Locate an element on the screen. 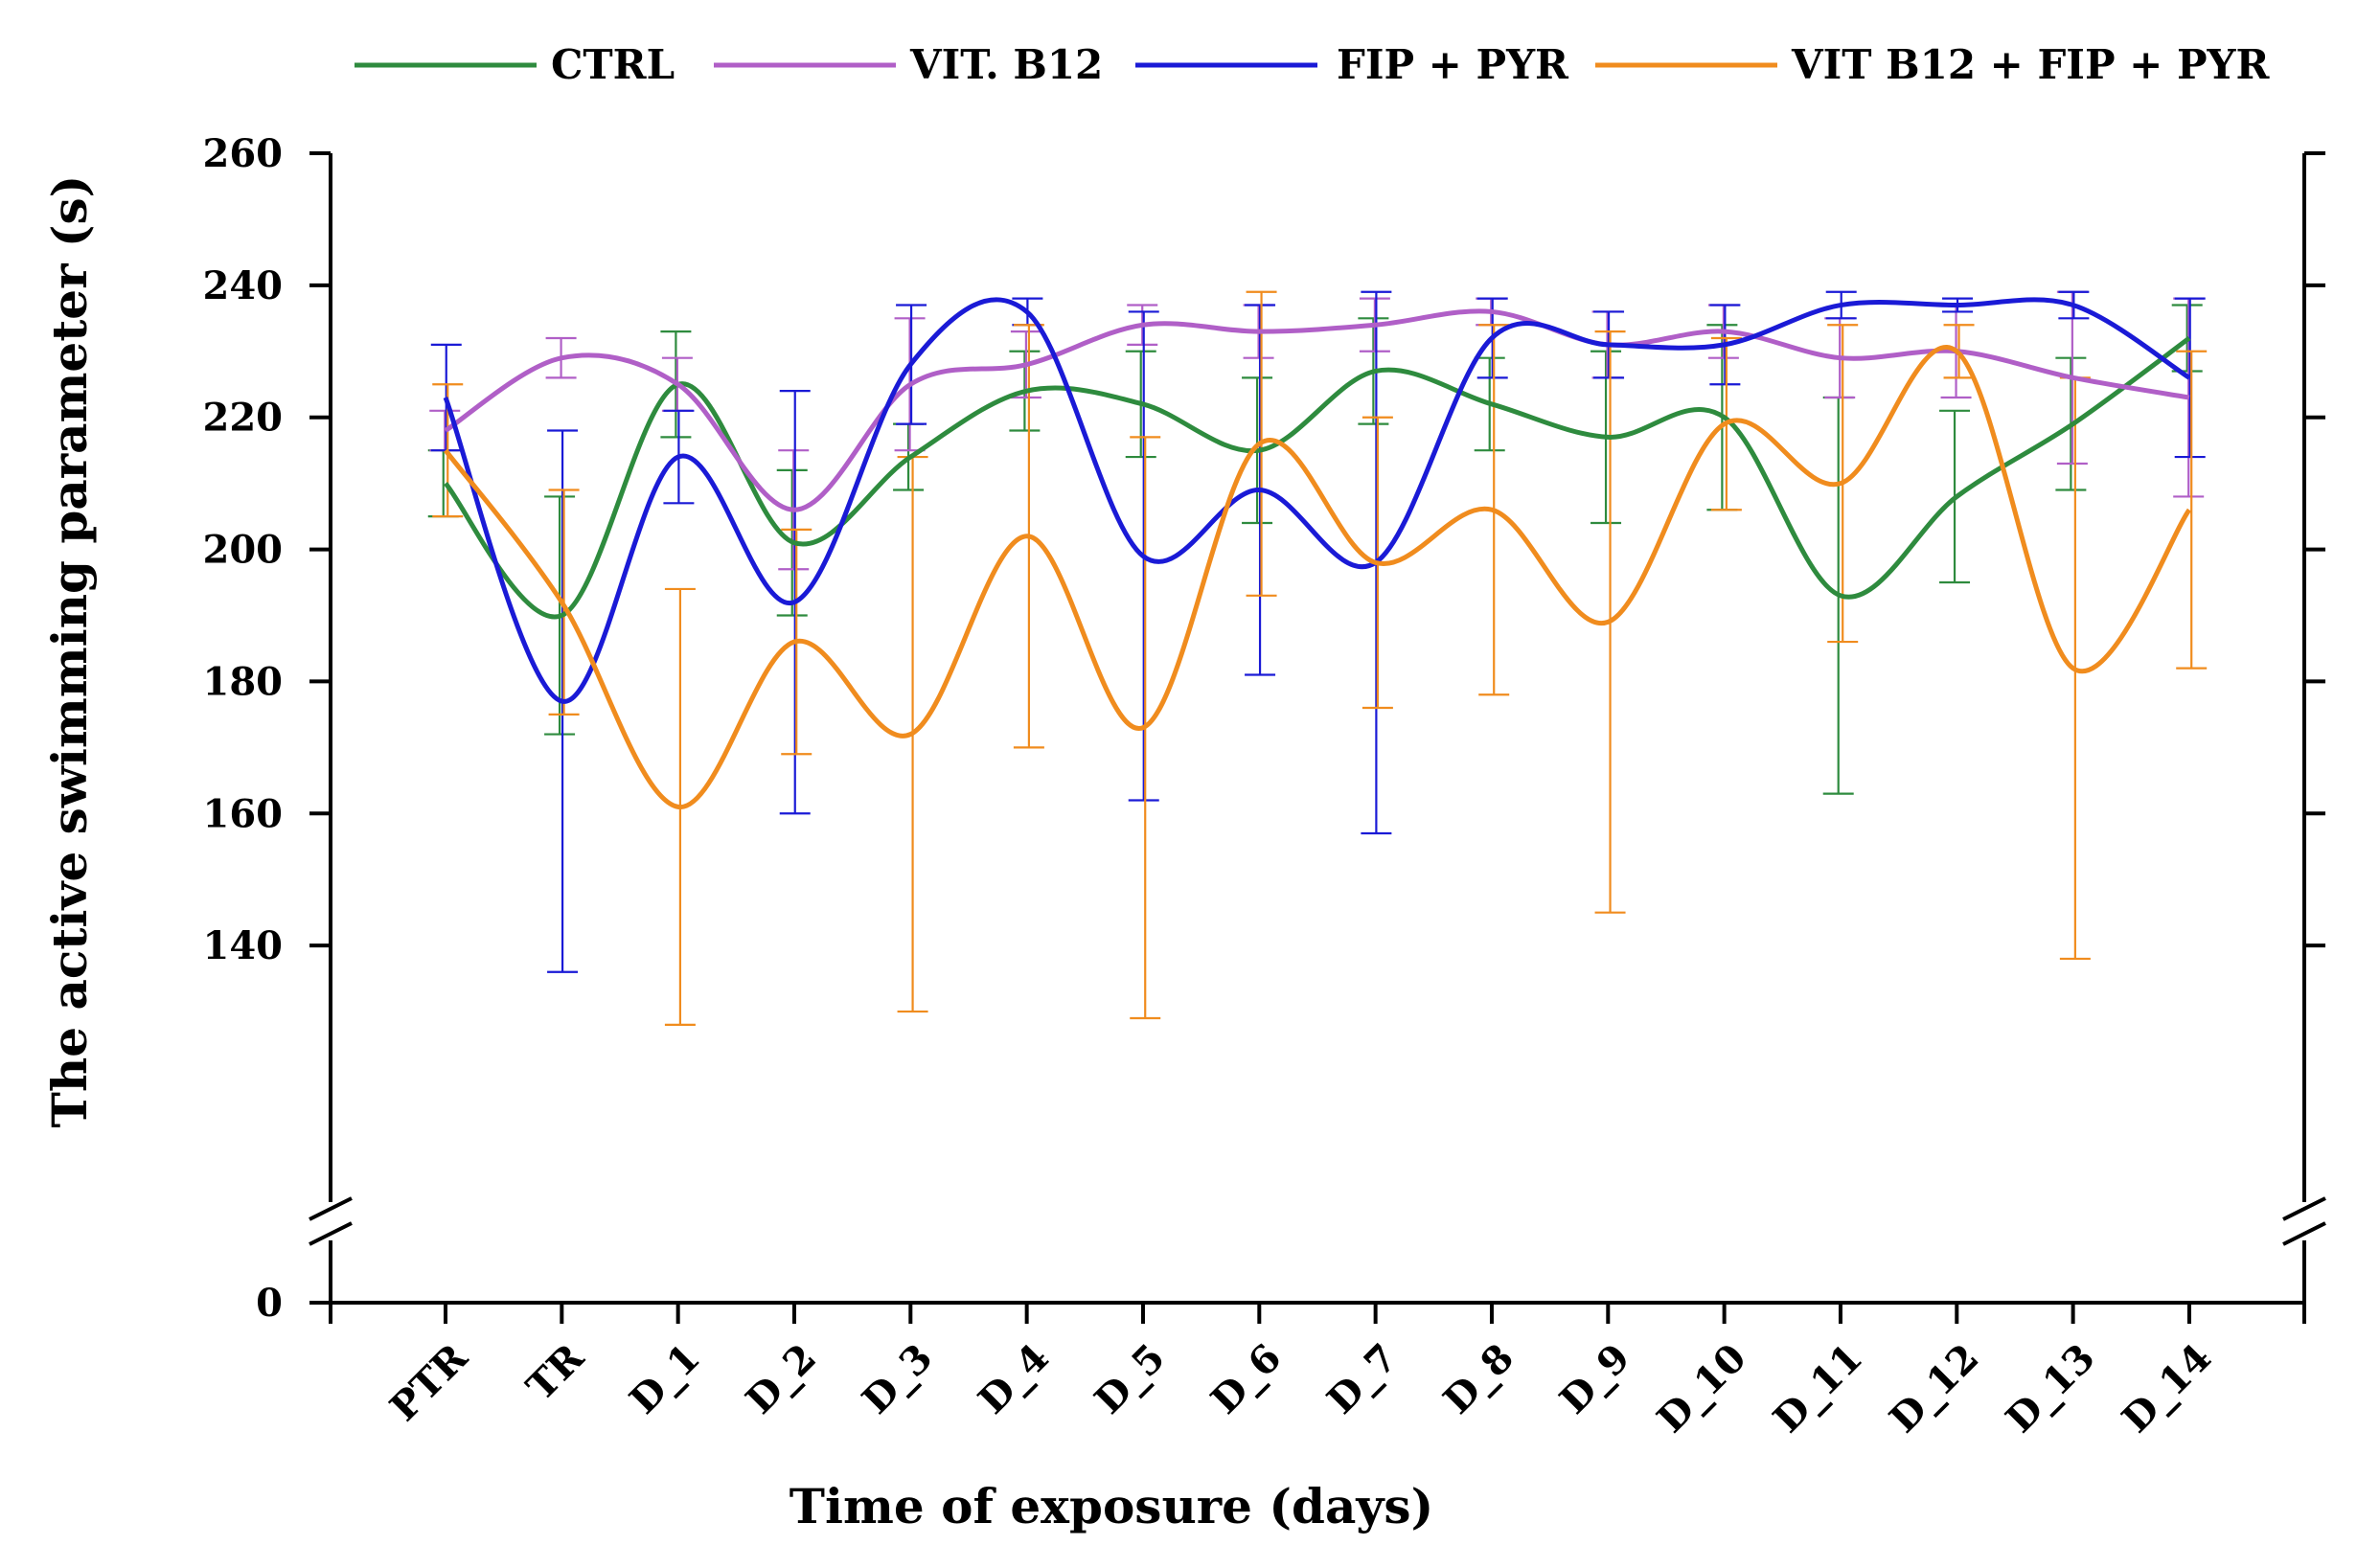  legend-item-ctrl: CTRL is located at coordinates (515, 64).